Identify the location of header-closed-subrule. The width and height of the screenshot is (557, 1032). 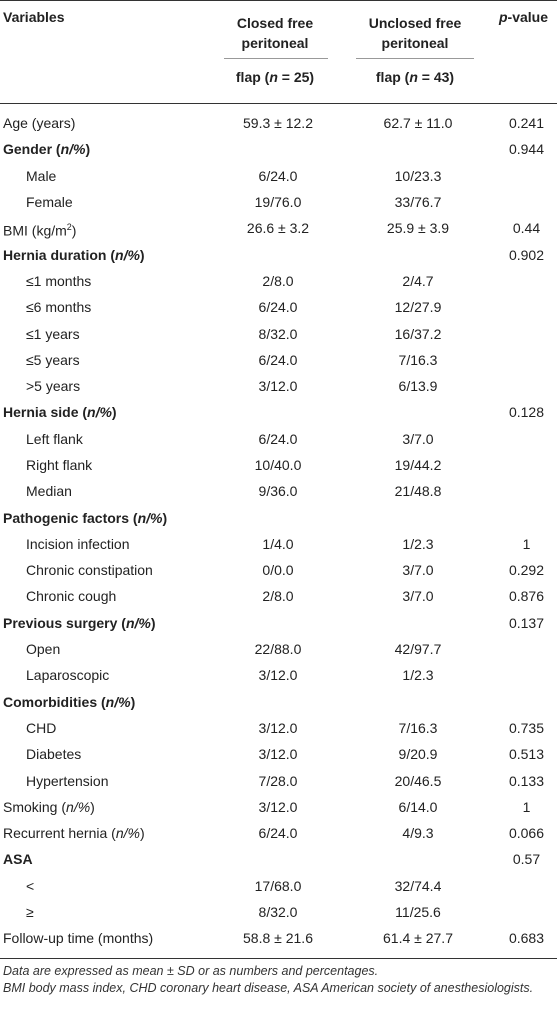
(276, 58).